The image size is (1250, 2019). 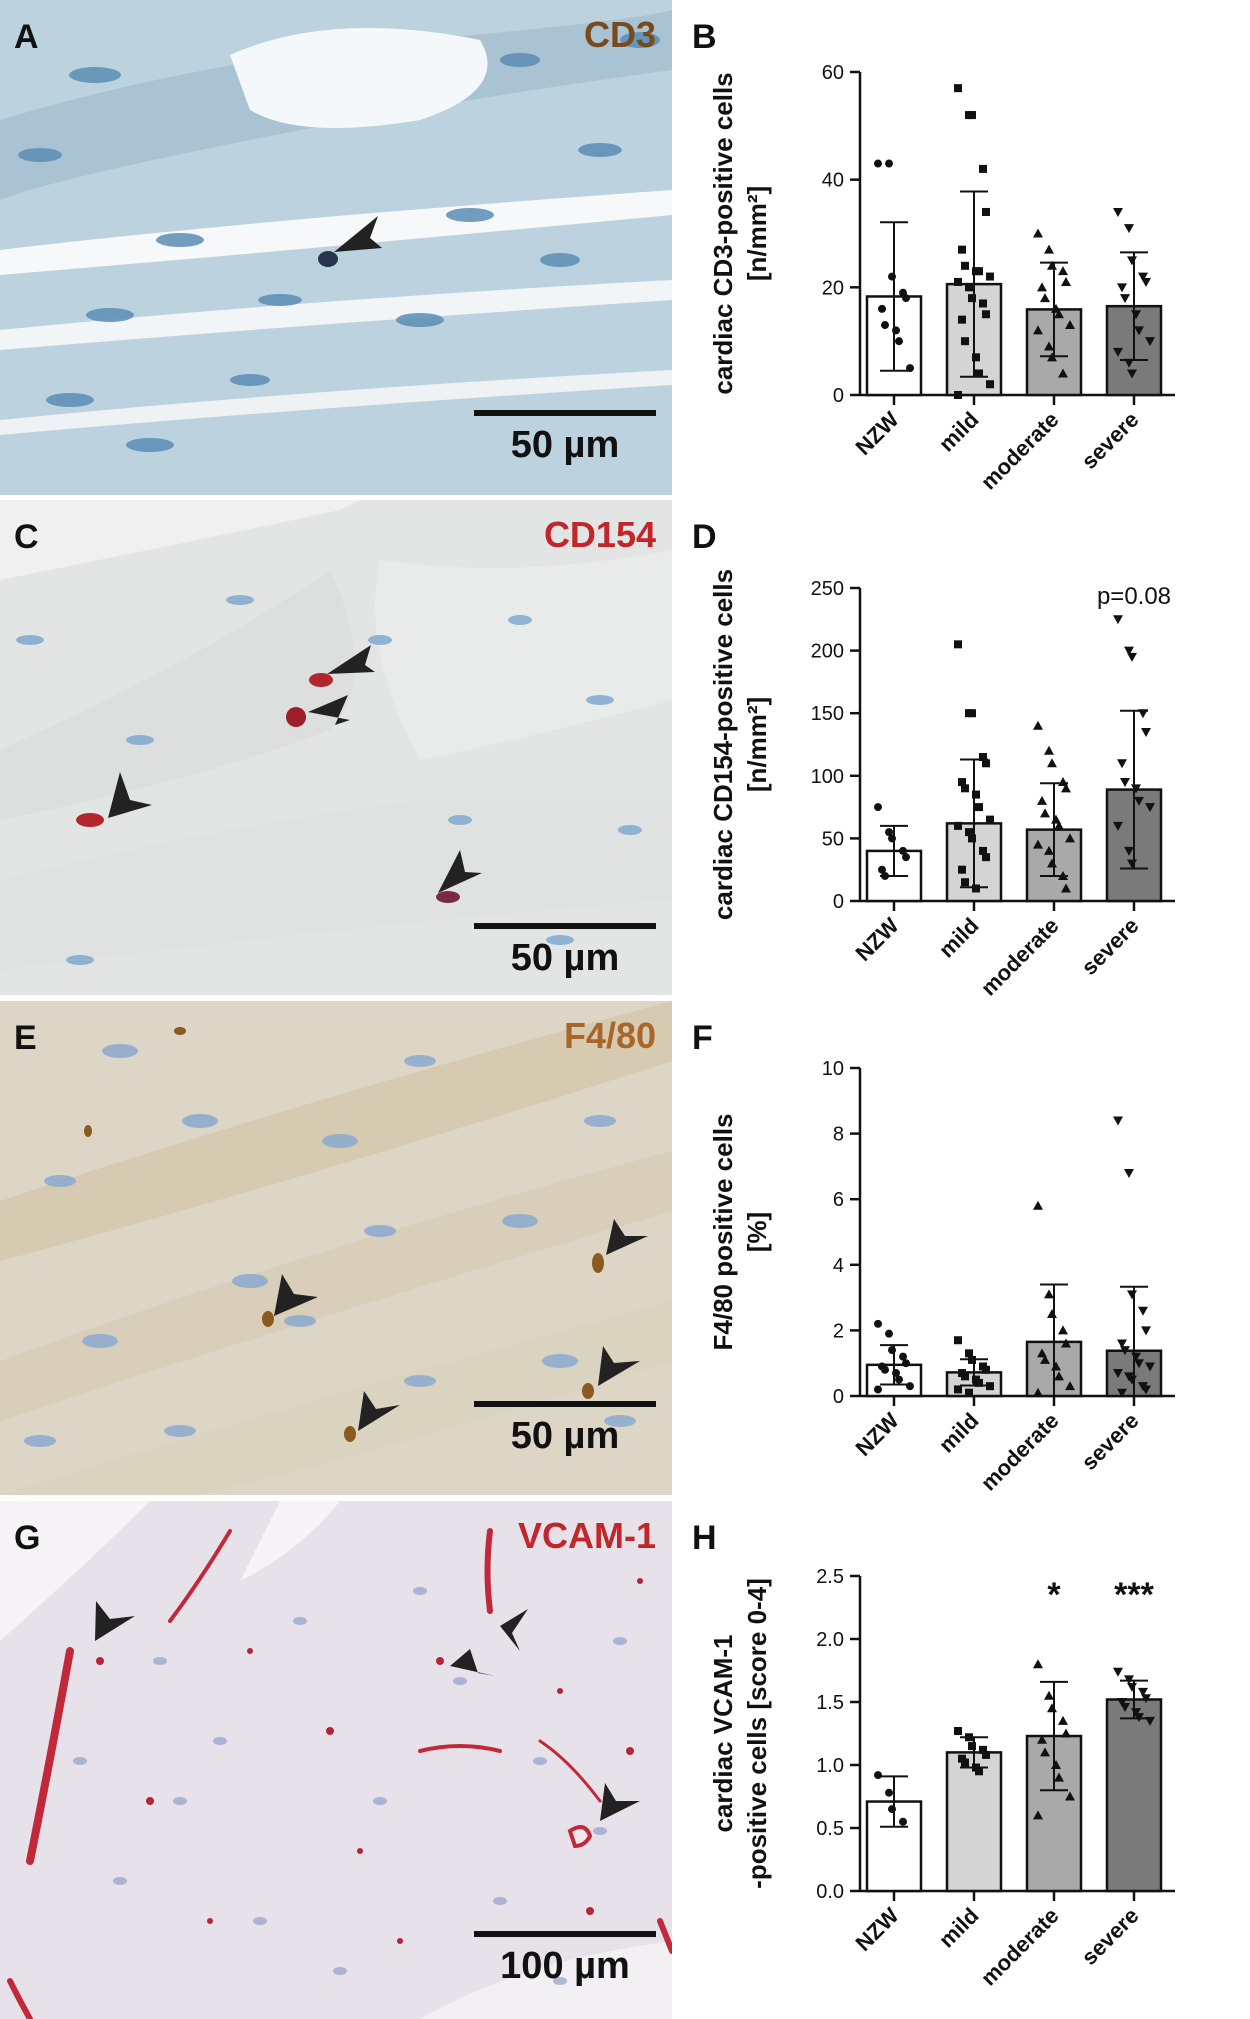 I want to click on stain-label-f480: F4/80, so click(x=609, y=1035).